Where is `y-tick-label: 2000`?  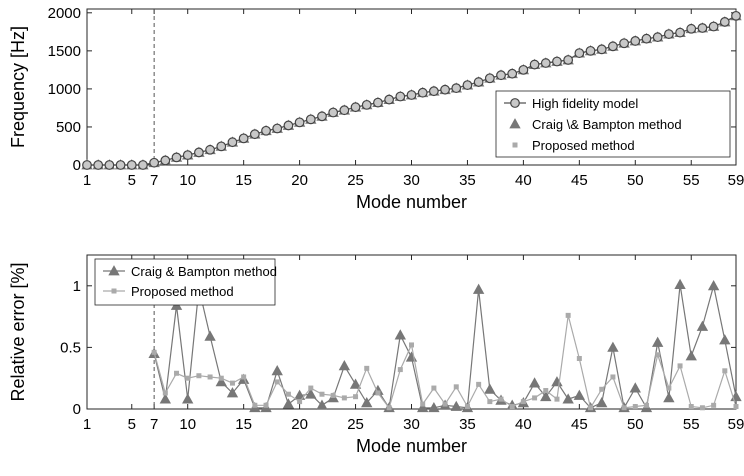 y-tick-label: 2000 is located at coordinates (64, 13).